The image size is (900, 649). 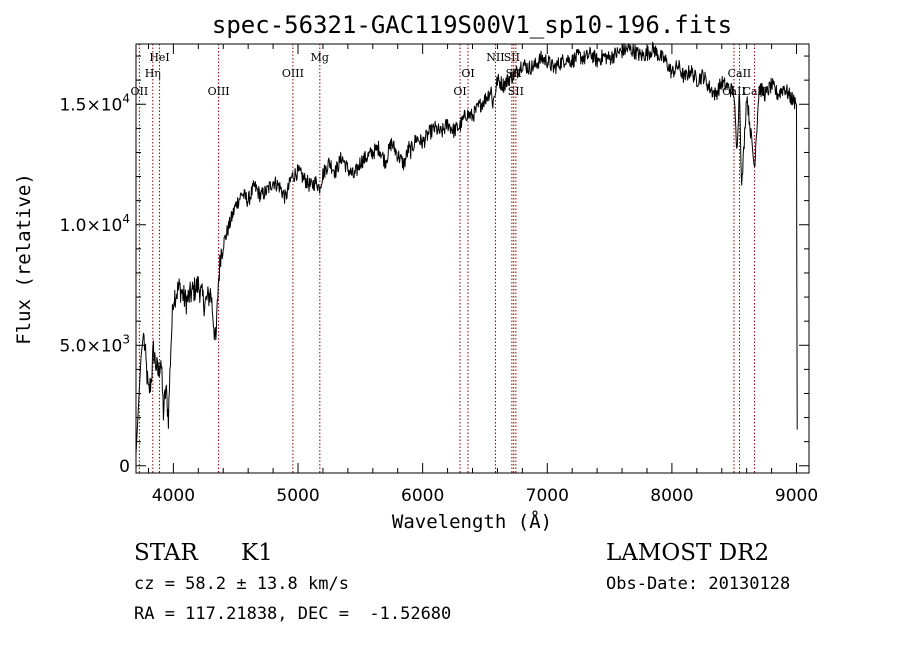 I want to click on object-subclass: K1, so click(x=257, y=553).